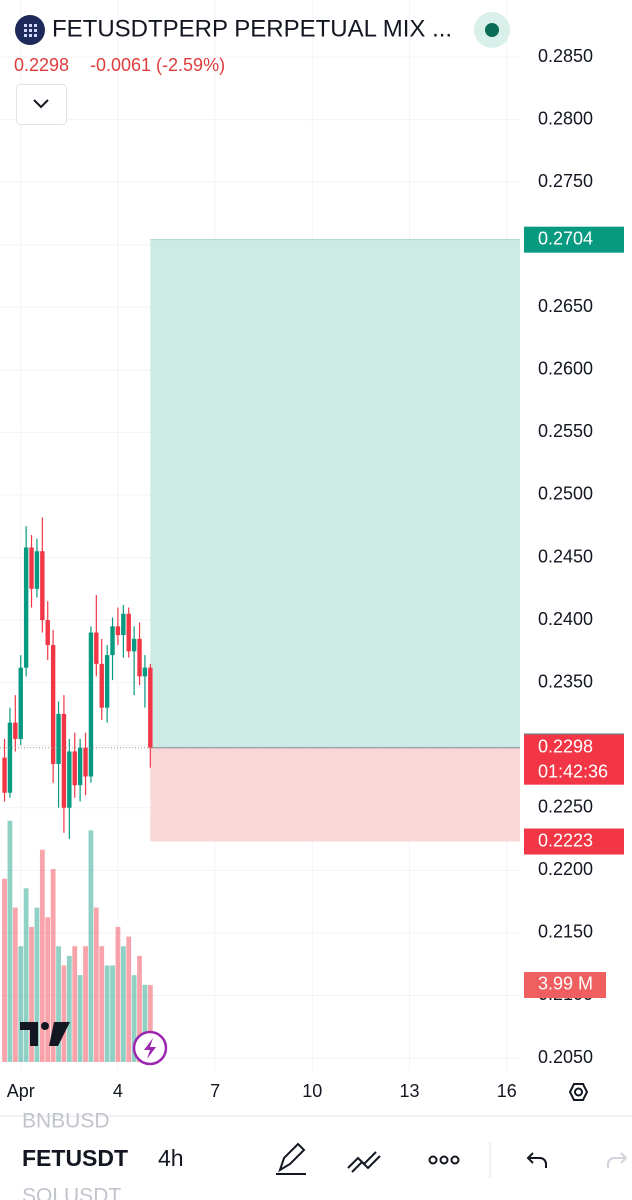  Describe the element at coordinates (565, 56) in the screenshot. I see `y-tick-label: 0.2850` at that location.